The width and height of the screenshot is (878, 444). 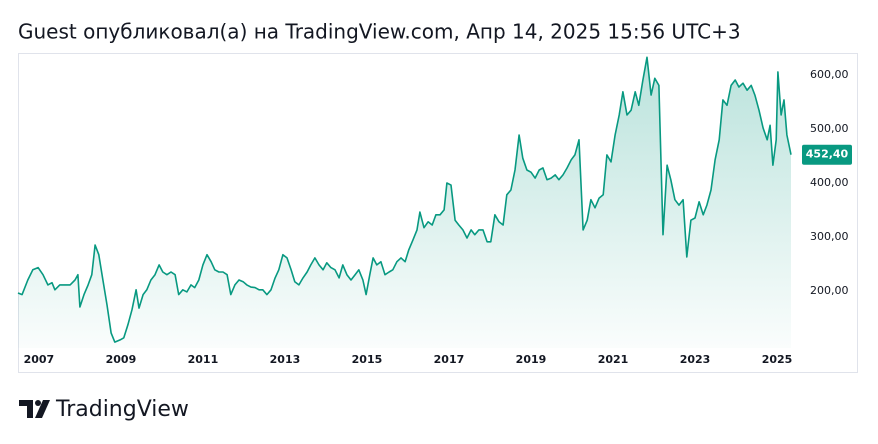 I want to click on x-tick-label: 2007, so click(x=39, y=359).